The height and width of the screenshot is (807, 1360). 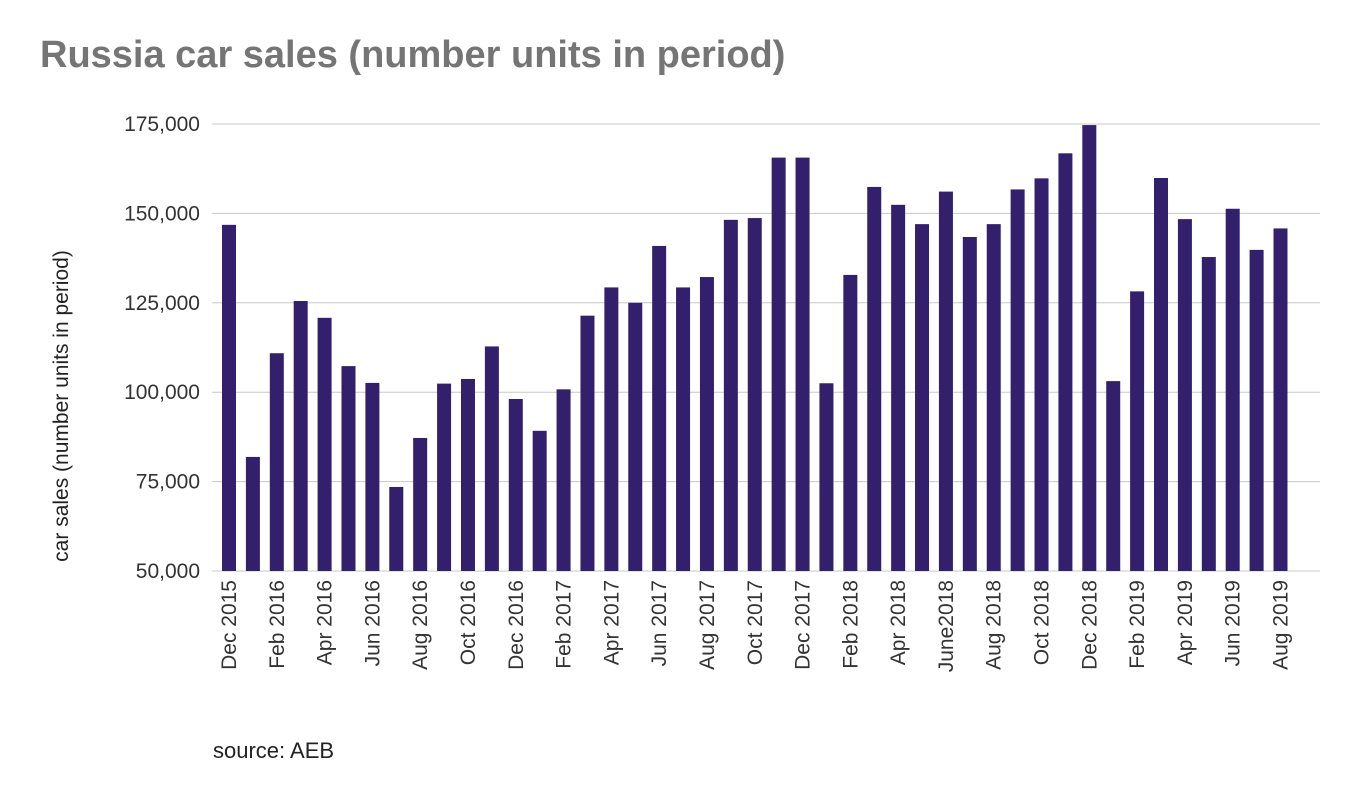 I want to click on x-tick-label: Jun 2019, so click(x=1233, y=623).